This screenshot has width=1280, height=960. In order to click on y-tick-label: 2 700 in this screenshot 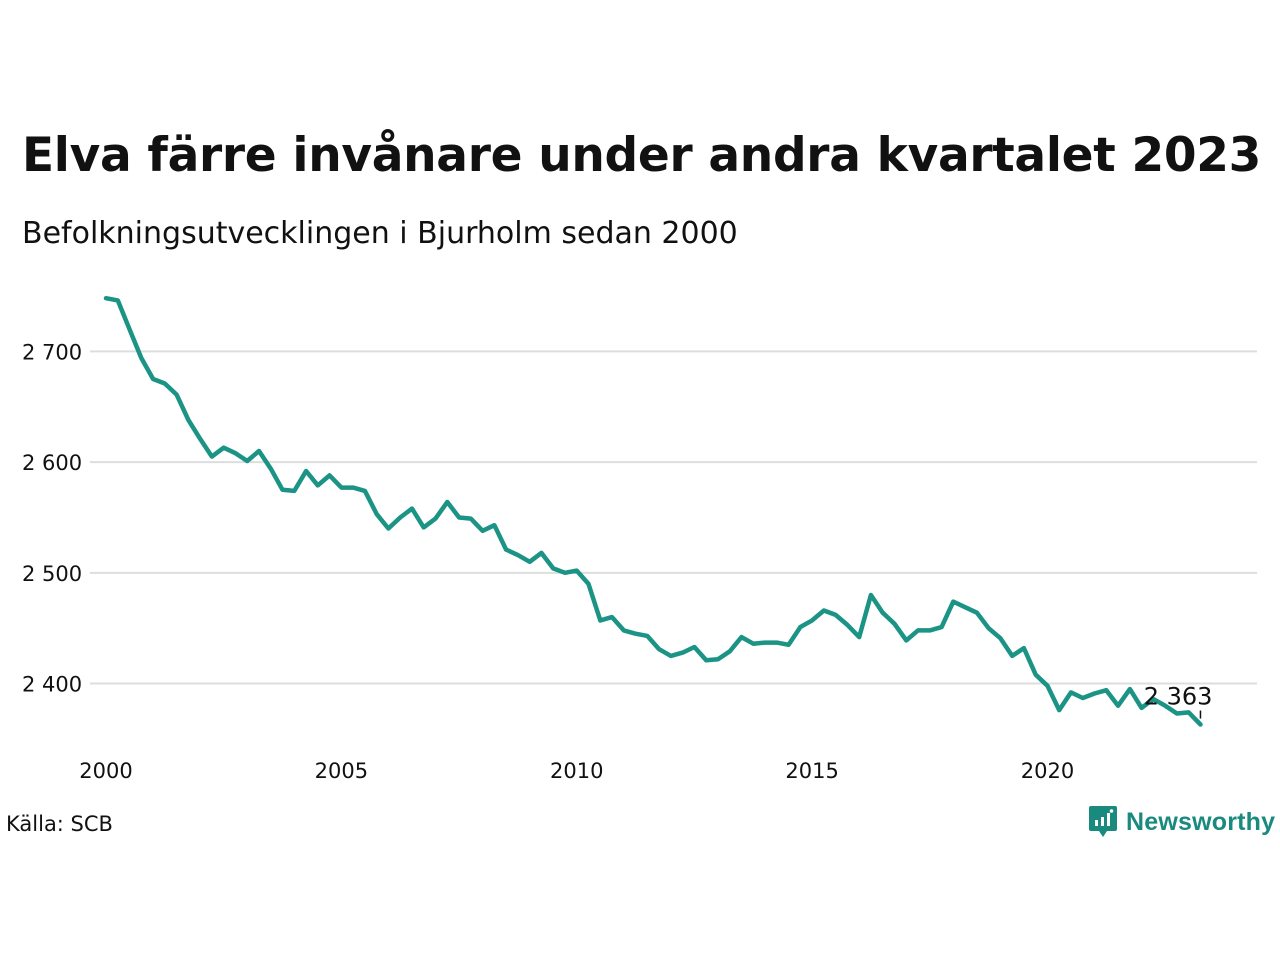, I will do `click(52, 352)`.